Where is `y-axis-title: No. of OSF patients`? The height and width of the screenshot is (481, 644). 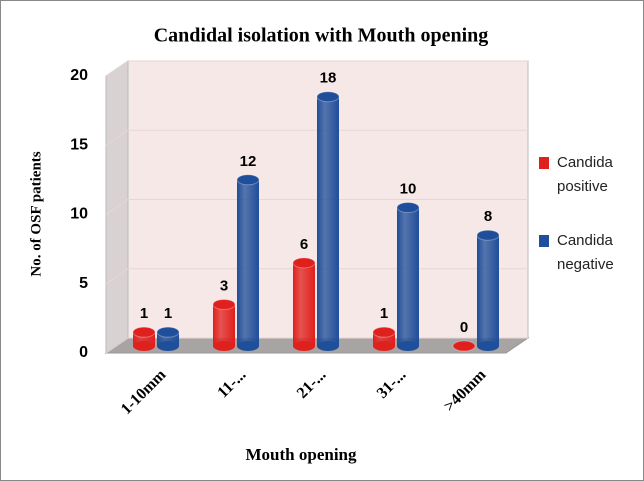
y-axis-title: No. of OSF patients is located at coordinates (36, 213).